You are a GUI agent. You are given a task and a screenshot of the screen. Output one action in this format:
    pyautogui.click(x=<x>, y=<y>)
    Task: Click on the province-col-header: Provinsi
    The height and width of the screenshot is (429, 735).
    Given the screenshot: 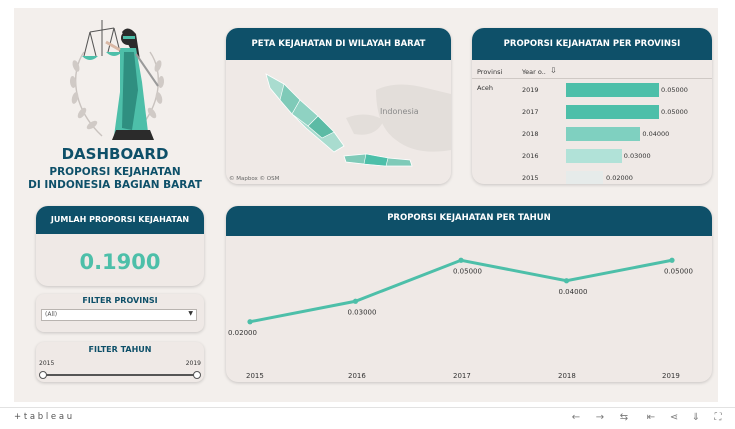 What is the action you would take?
    pyautogui.click(x=490, y=72)
    